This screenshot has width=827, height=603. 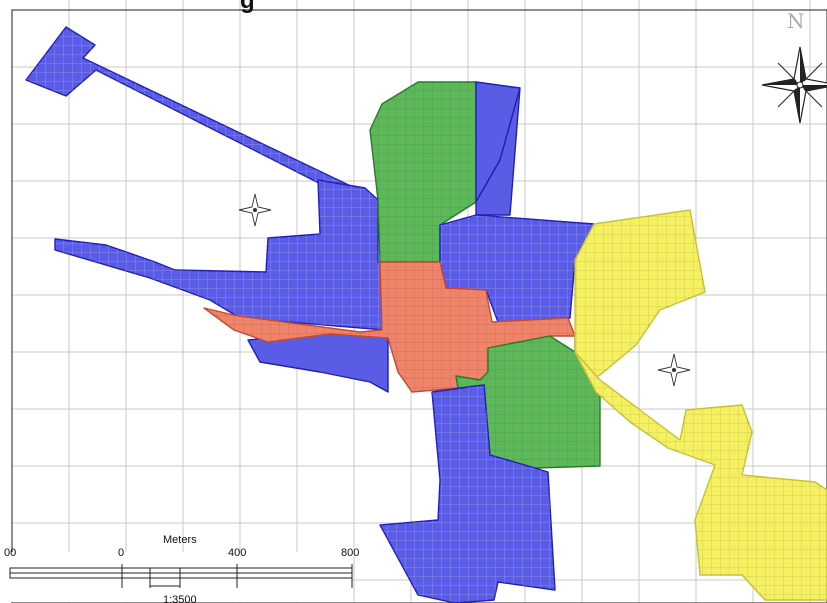 What do you see at coordinates (674, 370) in the screenshot?
I see `compass-marker-east` at bounding box center [674, 370].